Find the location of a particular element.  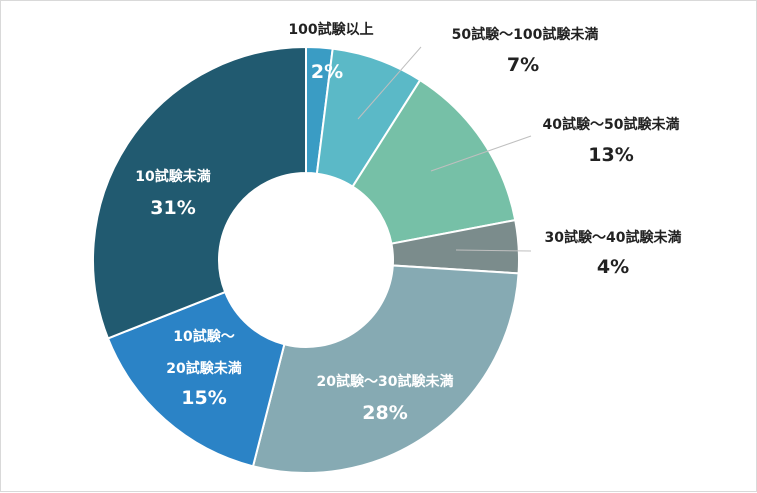

category-label-4: 30試験～40試験未満 is located at coordinates (613, 237).